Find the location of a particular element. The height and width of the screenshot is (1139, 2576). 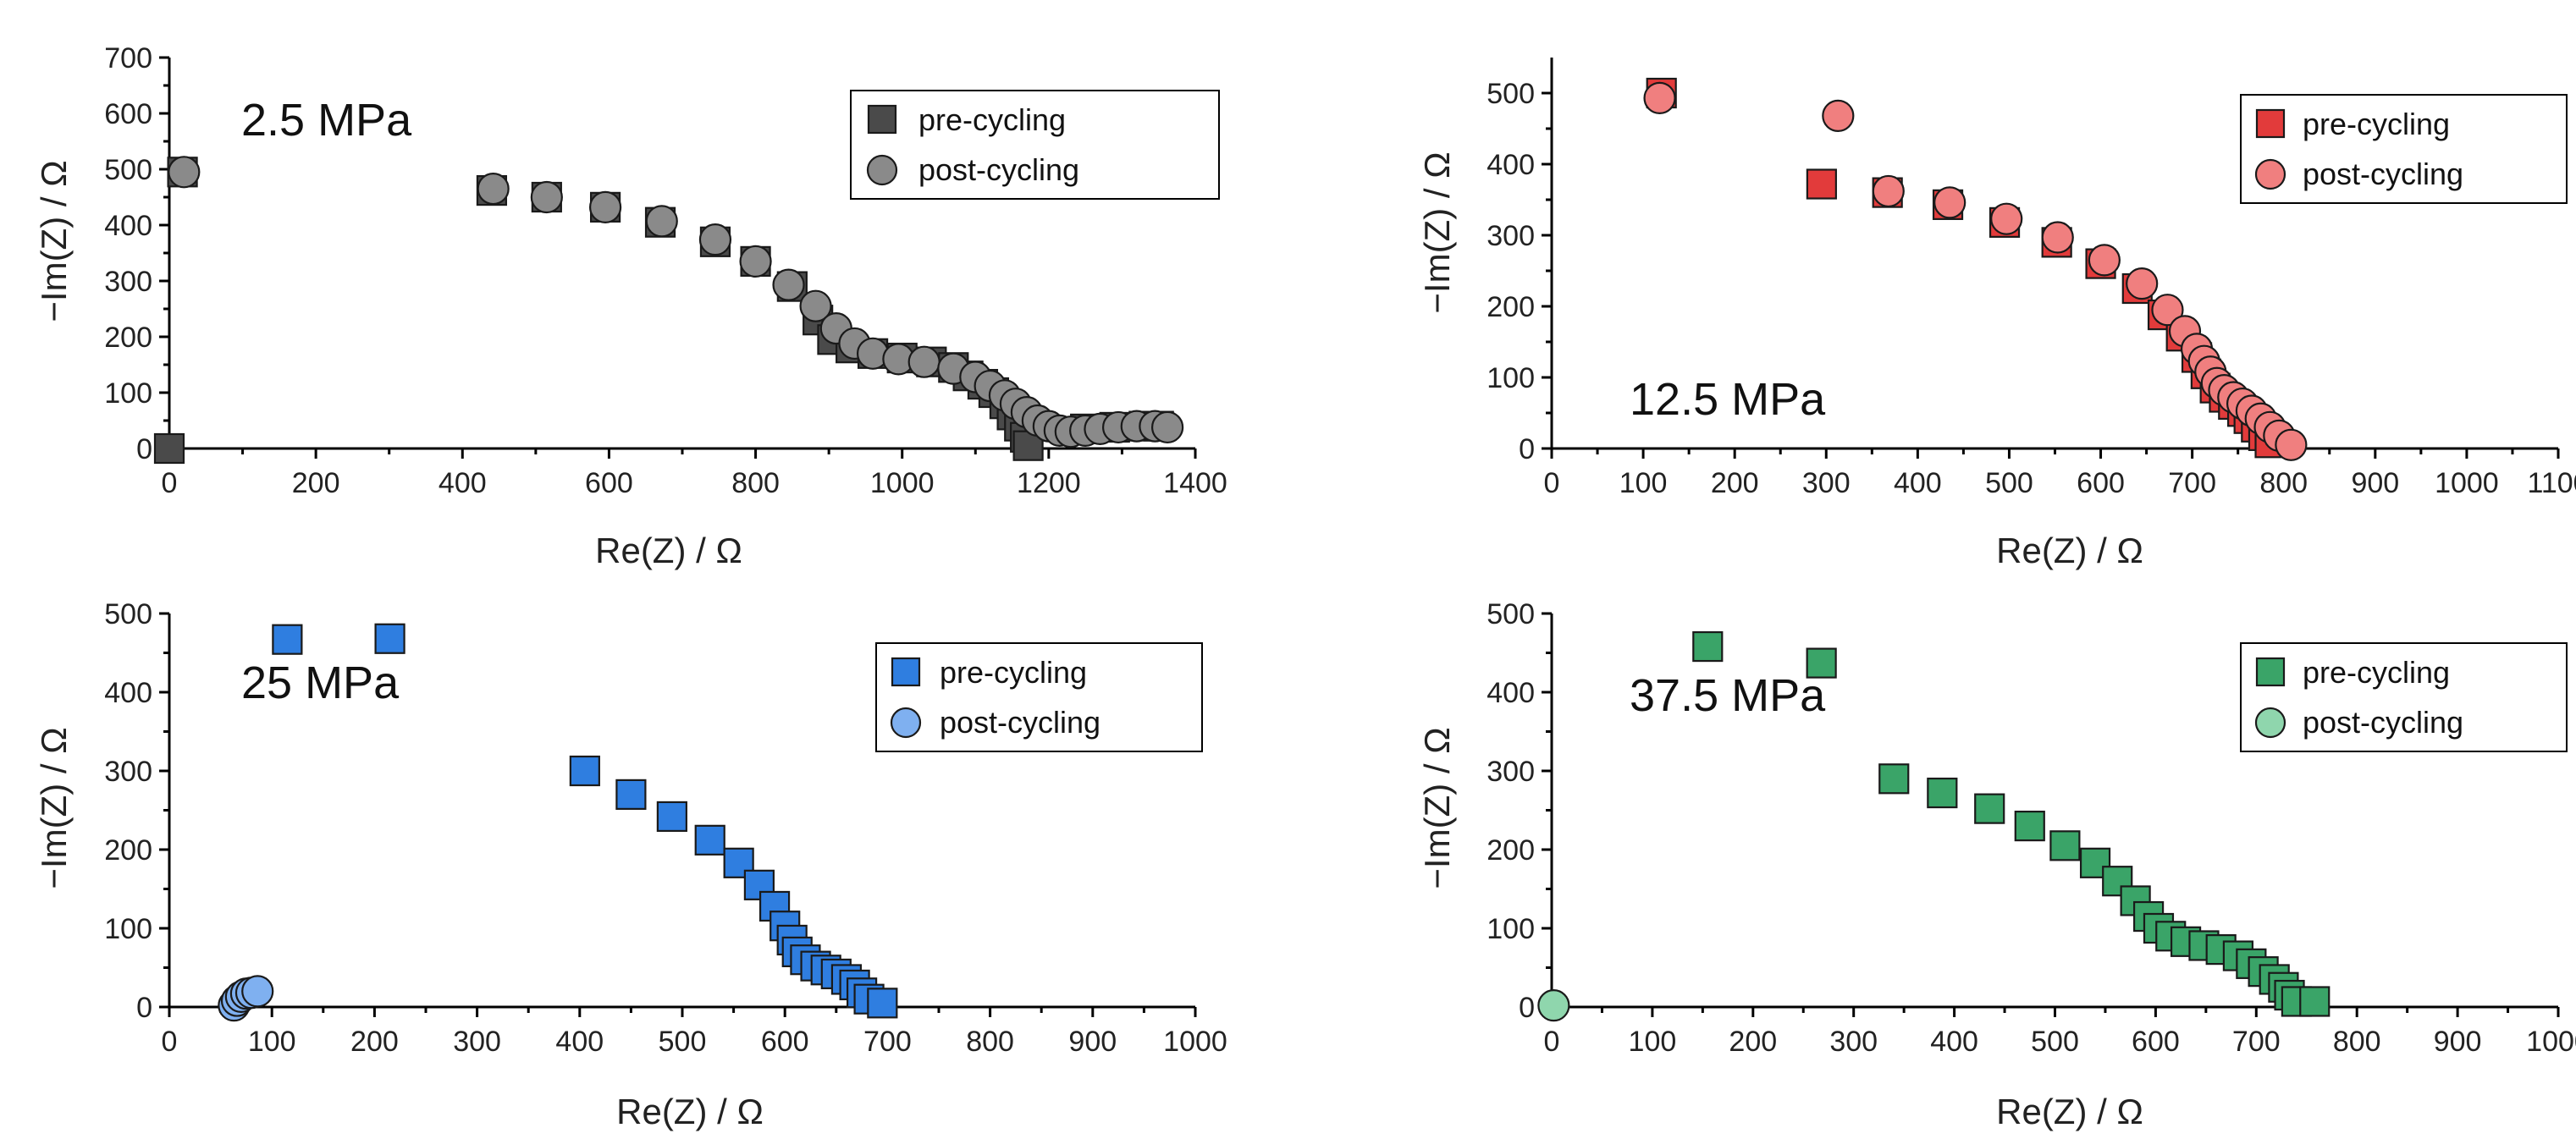

x-tick-label: 500 is located at coordinates (2009, 483).